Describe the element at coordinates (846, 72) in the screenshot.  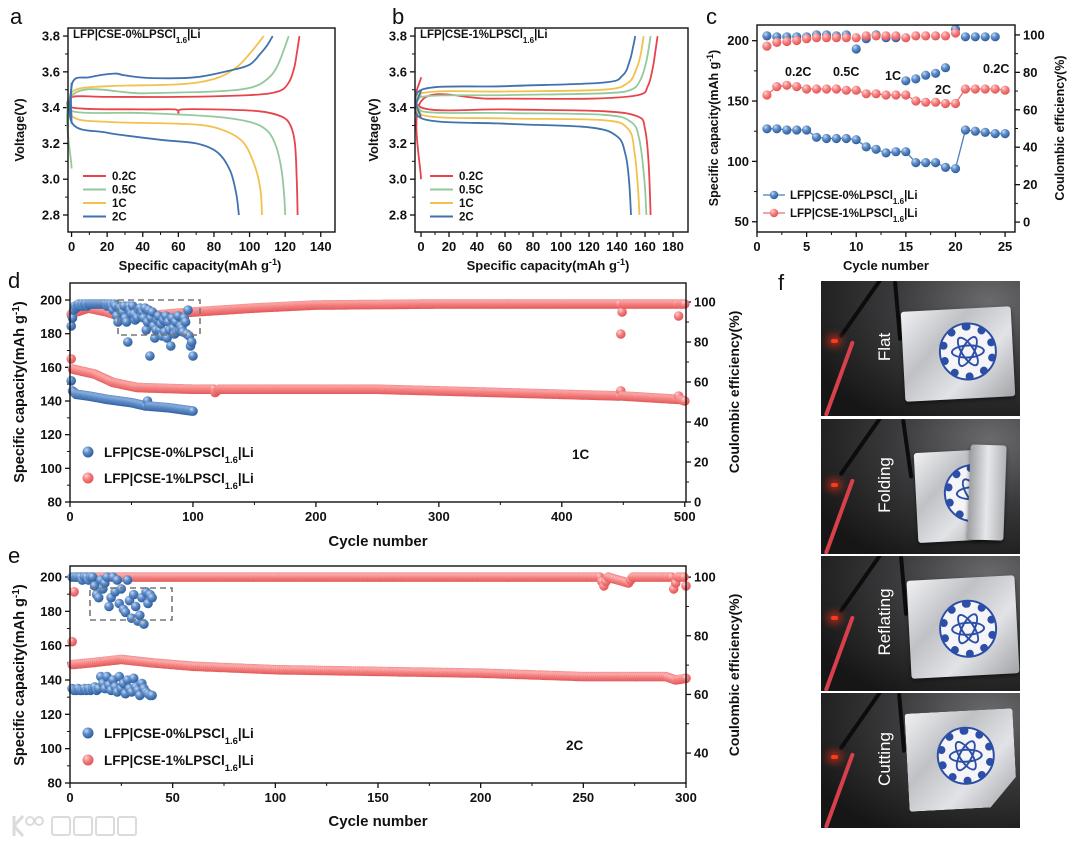
I see `rate-label: 0.5C` at that location.